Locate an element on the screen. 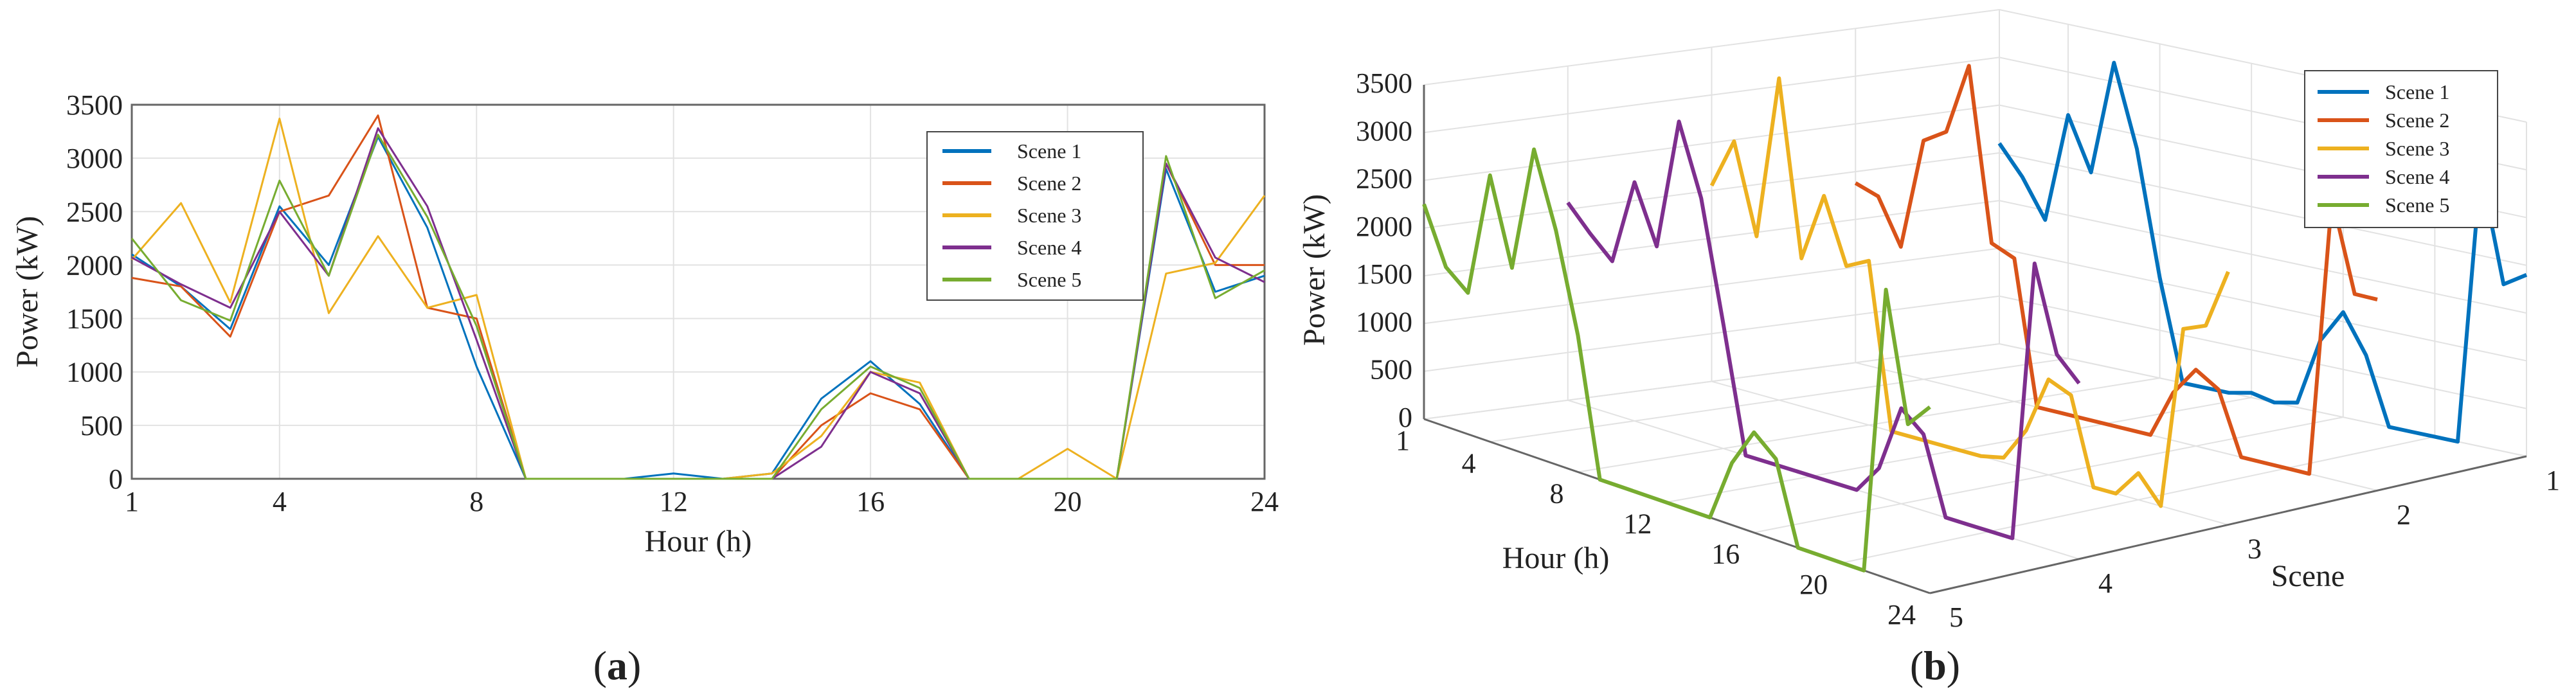 This screenshot has width=2576, height=696. chart-a-ylabel: Power (kW) is located at coordinates (27, 292).